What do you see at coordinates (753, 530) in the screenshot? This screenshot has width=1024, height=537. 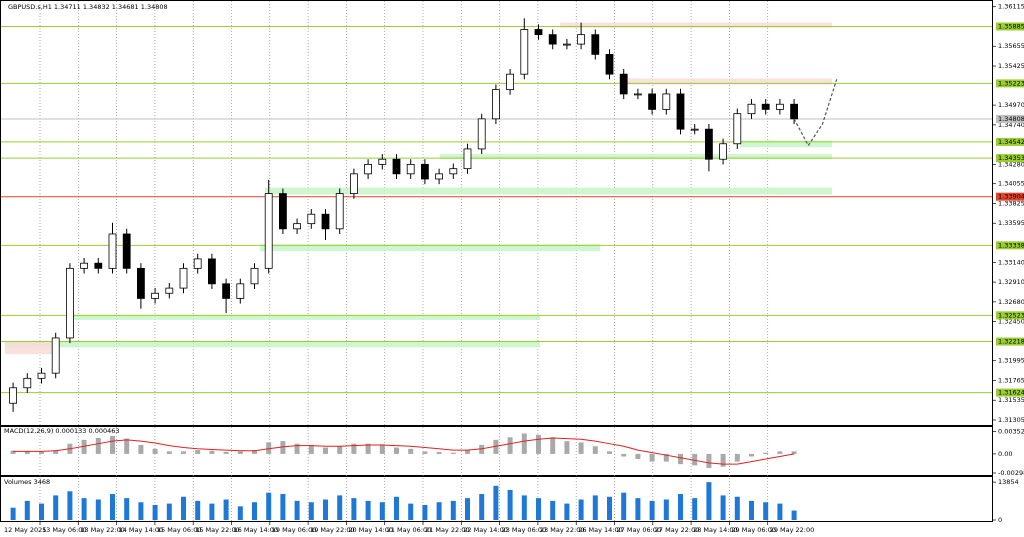 I see `time-label: 29 May 06:00` at bounding box center [753, 530].